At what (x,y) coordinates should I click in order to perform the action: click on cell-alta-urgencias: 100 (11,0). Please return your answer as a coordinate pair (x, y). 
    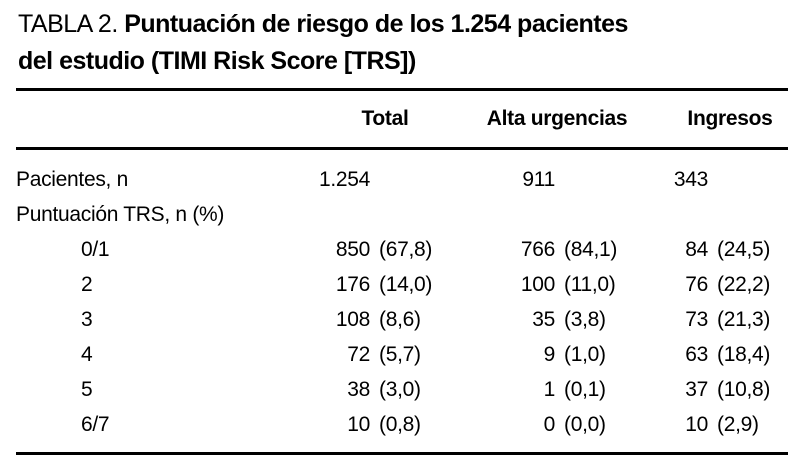
    Looking at the image, I should click on (568, 284).